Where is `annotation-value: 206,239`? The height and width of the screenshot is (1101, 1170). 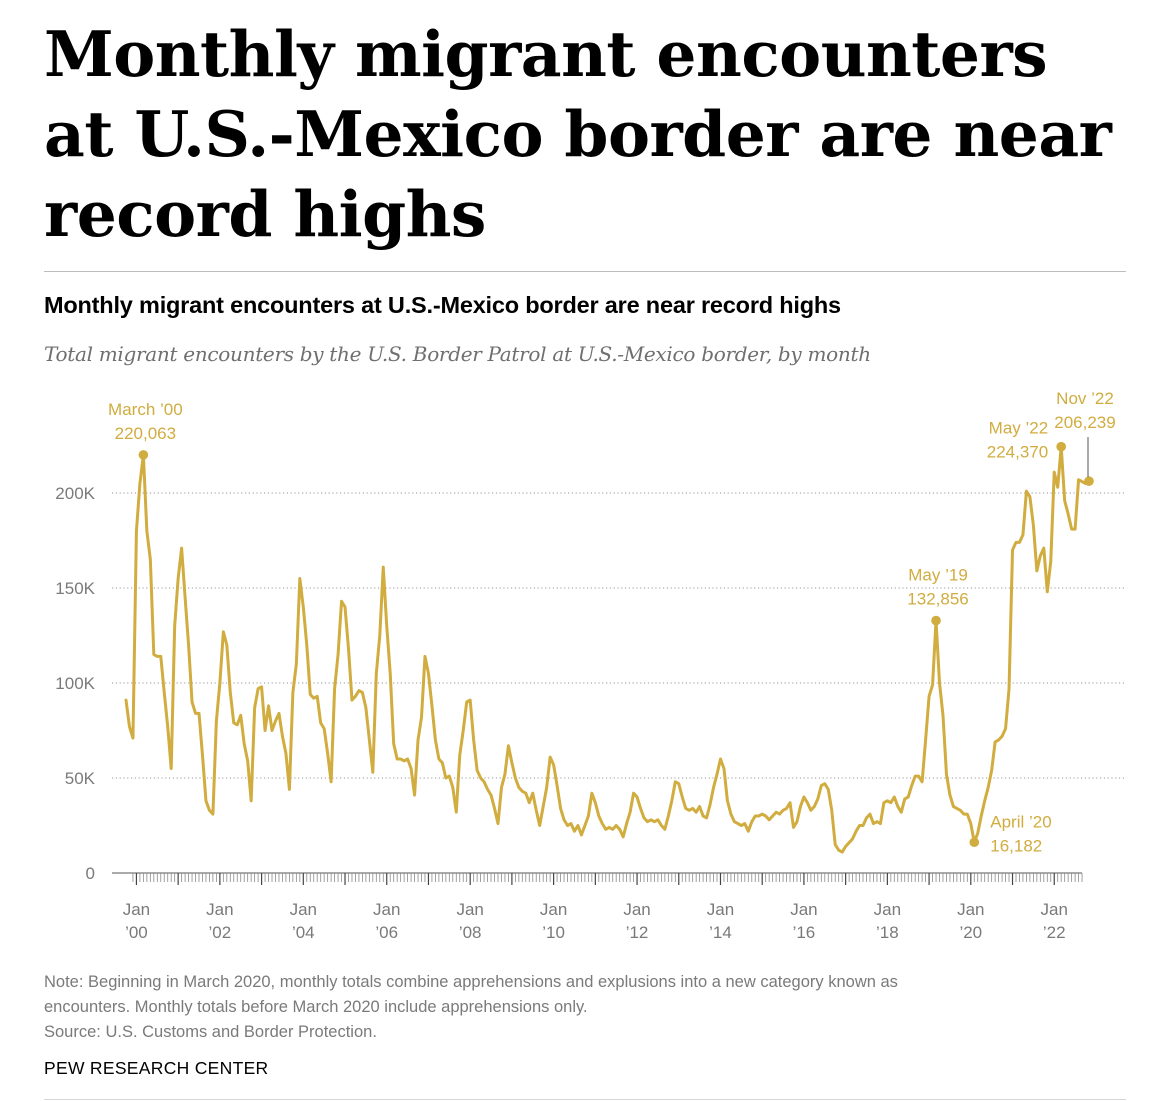
annotation-value: 206,239 is located at coordinates (1084, 422).